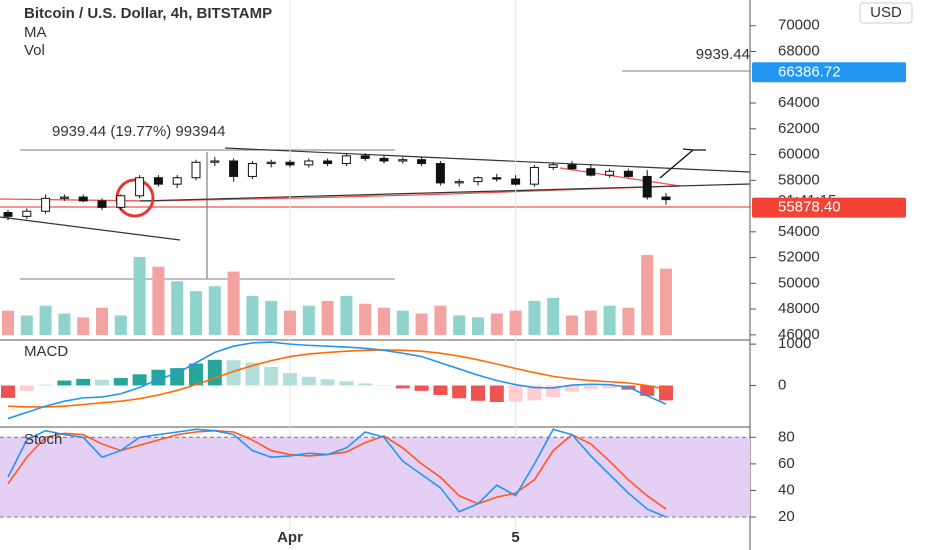  Describe the element at coordinates (809, 71) in the screenshot. I see `price-label: 66386.72` at that location.